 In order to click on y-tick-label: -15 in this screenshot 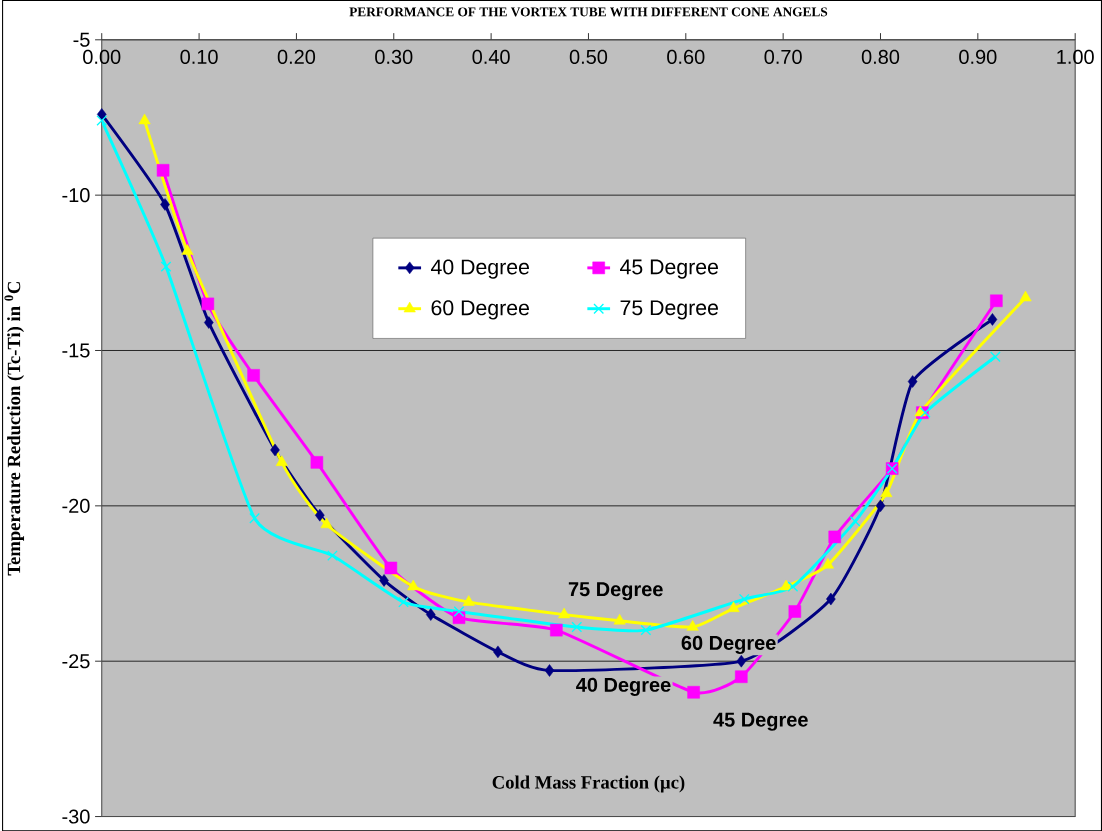, I will do `click(76, 350)`.